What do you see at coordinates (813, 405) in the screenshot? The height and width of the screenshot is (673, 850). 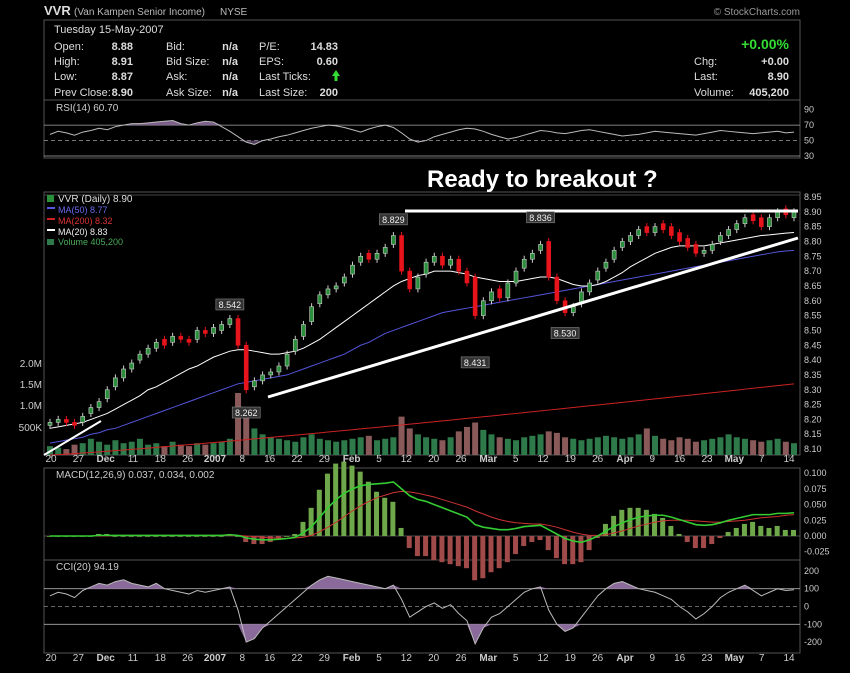 I see `price-tick-label: 8.25` at bounding box center [813, 405].